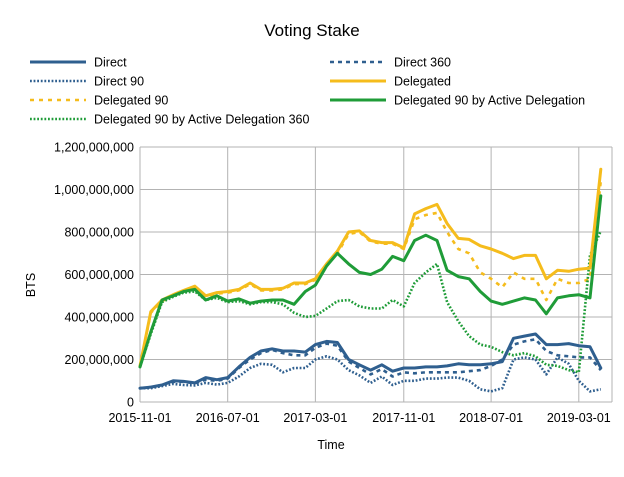 This screenshot has height=477, width=624. I want to click on x-tick-label: 2018-07-01, so click(491, 418).